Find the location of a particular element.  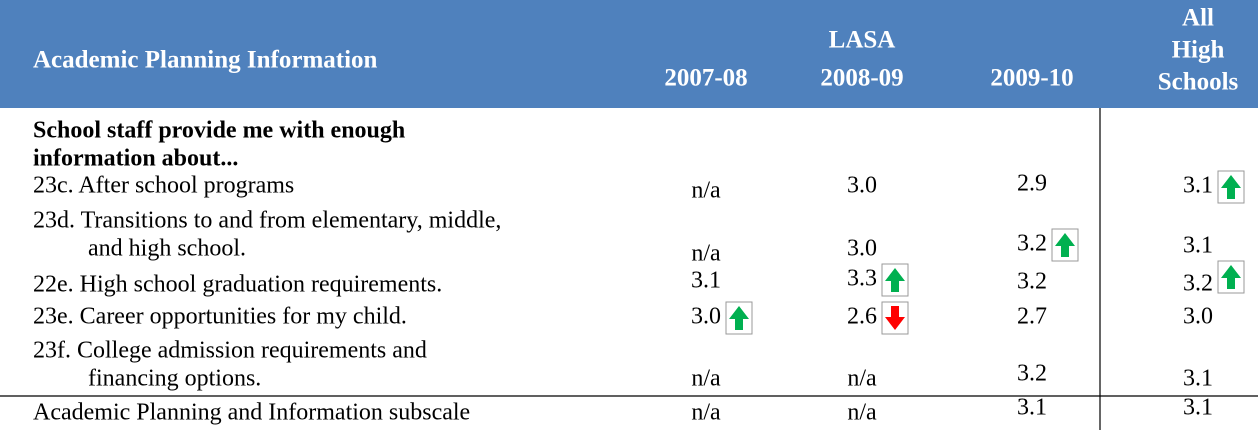

row-label: financing options. is located at coordinates (174, 379).